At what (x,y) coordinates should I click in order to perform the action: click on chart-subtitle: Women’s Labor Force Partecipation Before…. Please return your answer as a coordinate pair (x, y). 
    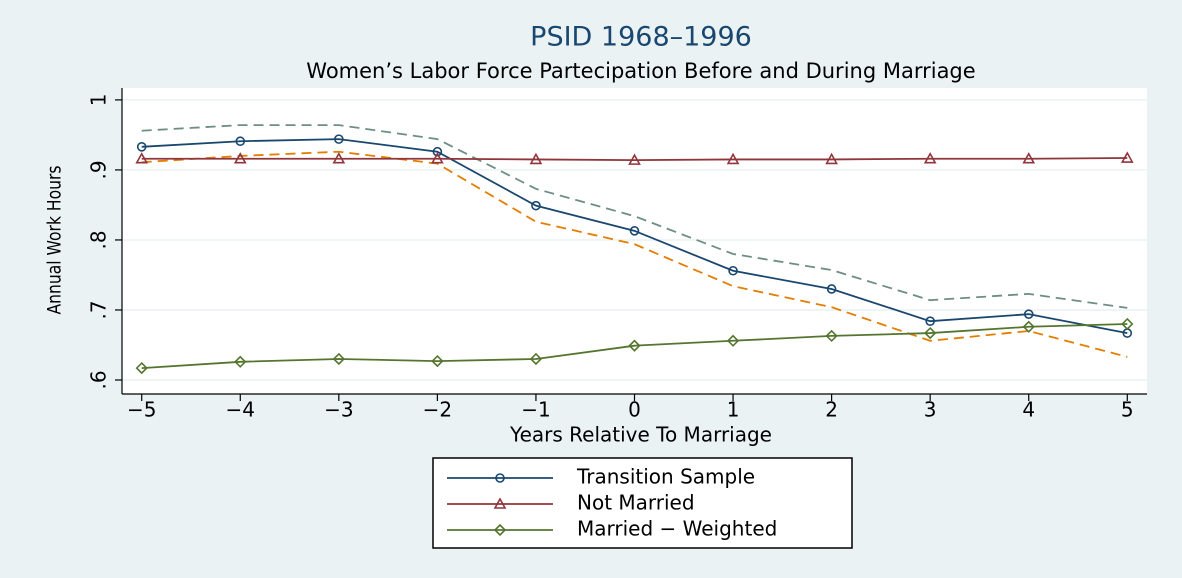
    Looking at the image, I should click on (640, 71).